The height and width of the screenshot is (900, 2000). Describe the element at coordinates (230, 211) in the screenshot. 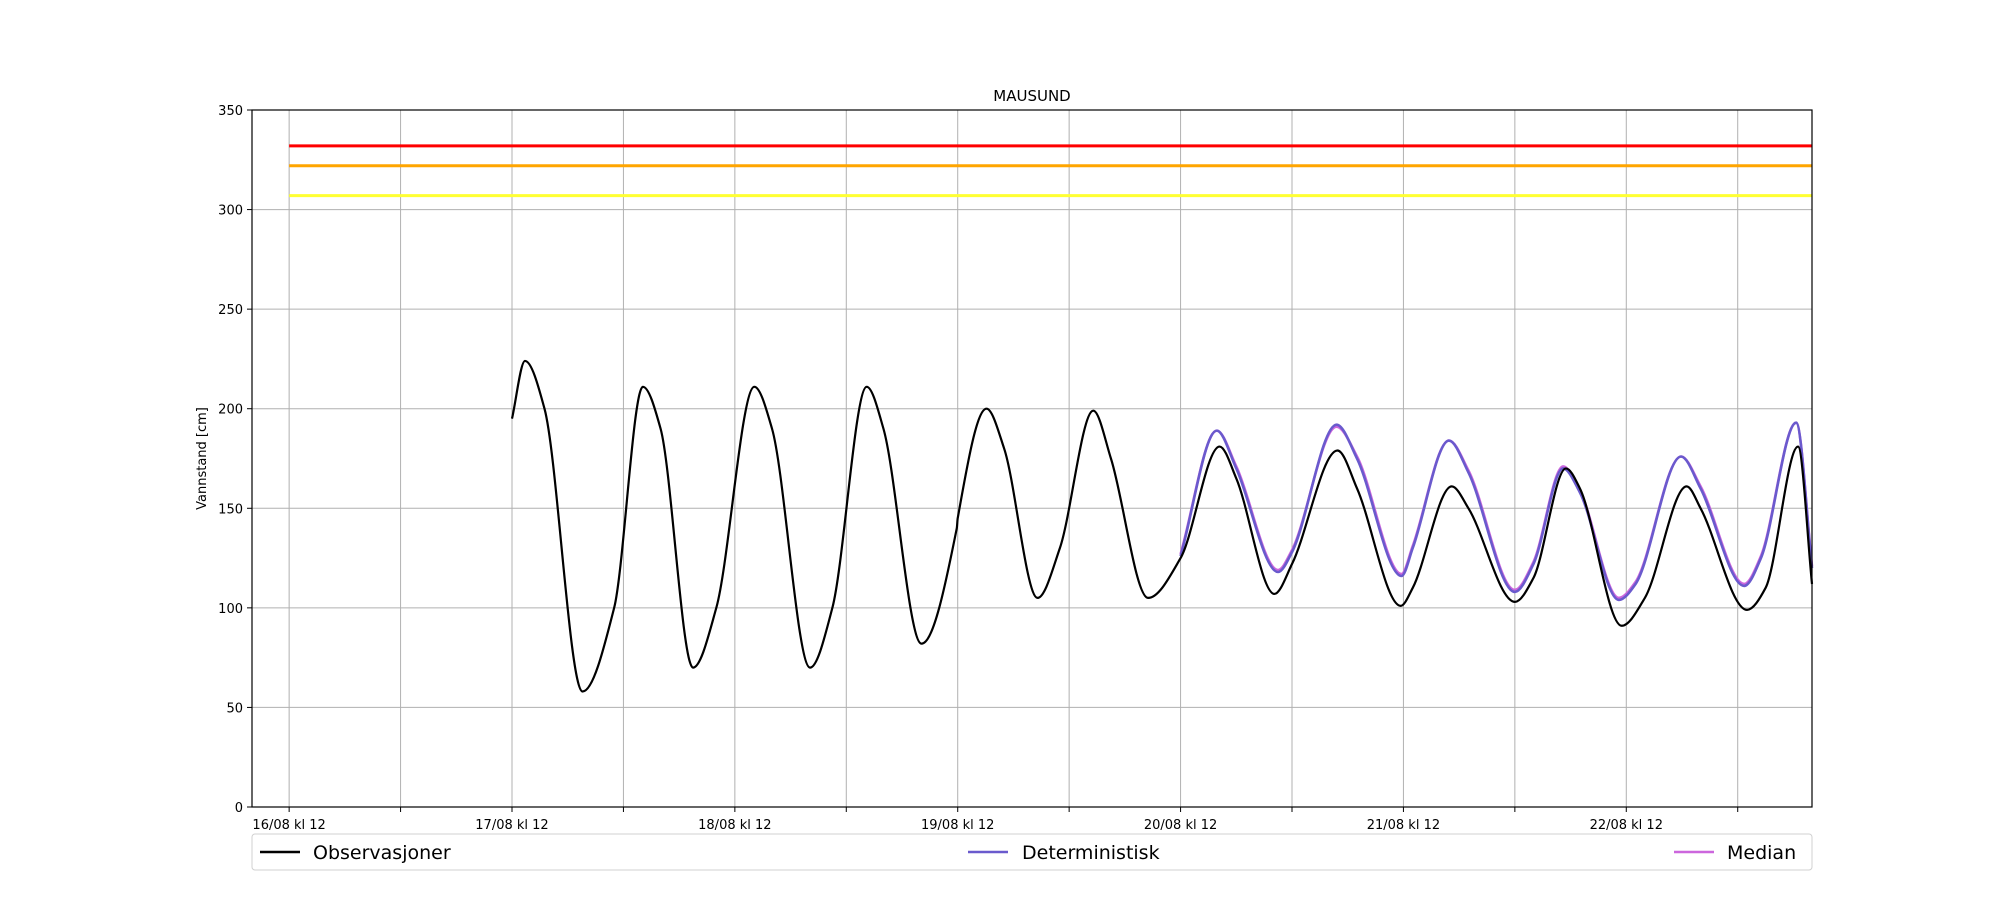

I see `y-tick-label: 300` at that location.